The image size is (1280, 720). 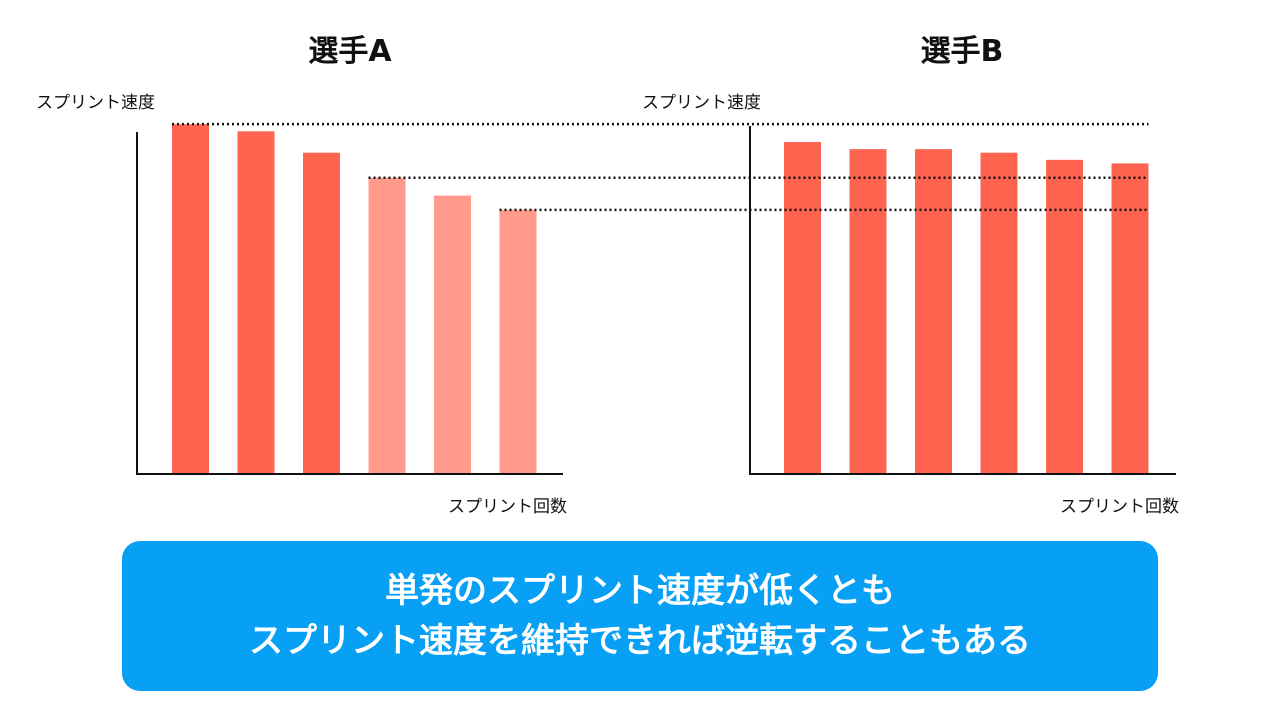 I want to click on x-axis-label-a: スプリント回数, so click(x=507, y=507).